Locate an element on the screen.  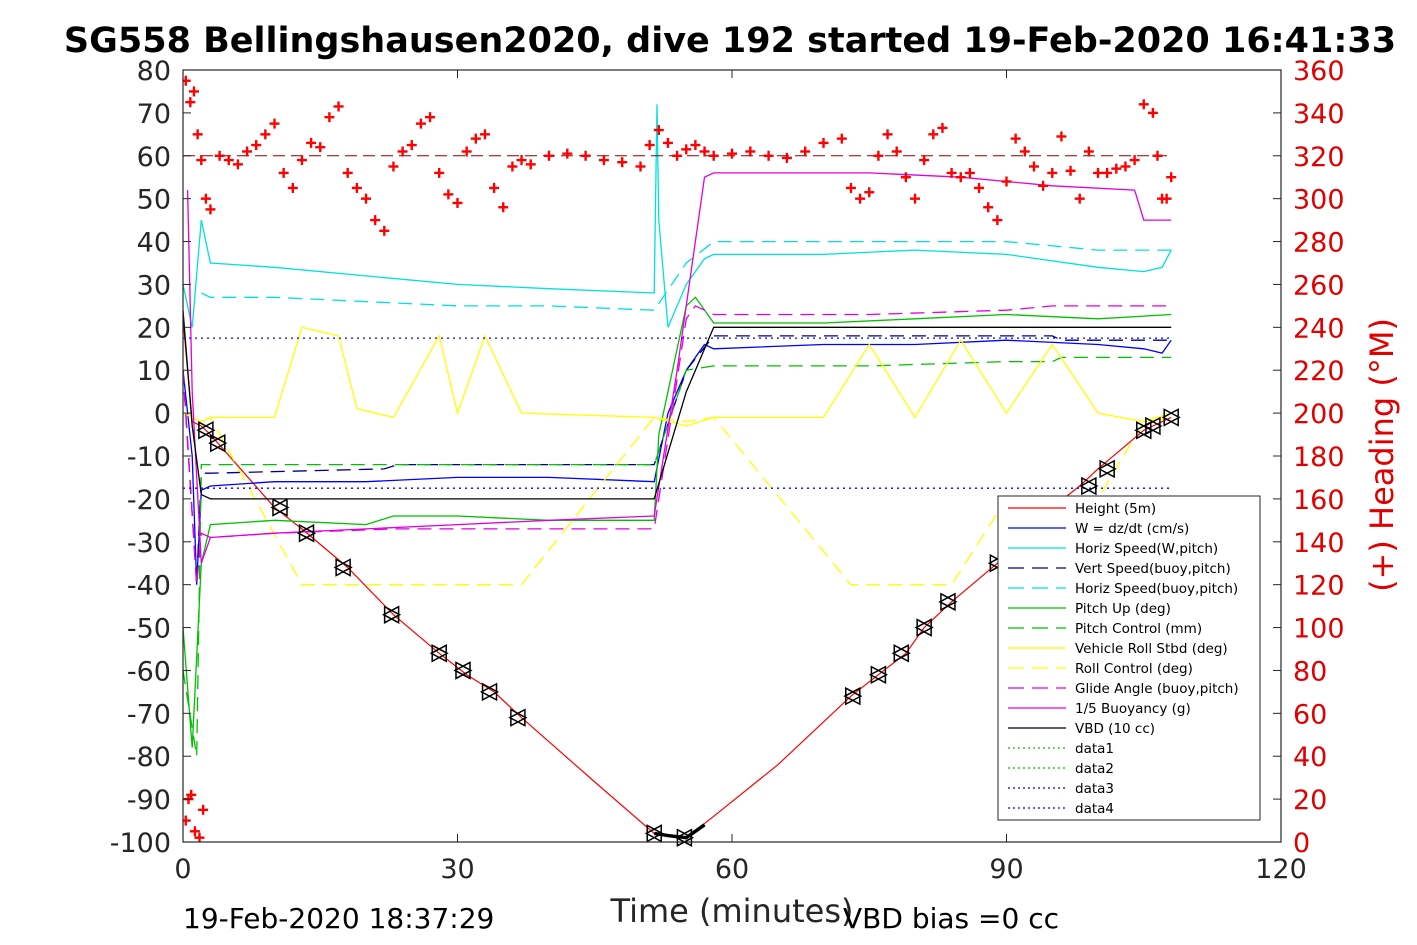
legend-label-8: Roll Control (deg) is located at coordinates (1134, 669).